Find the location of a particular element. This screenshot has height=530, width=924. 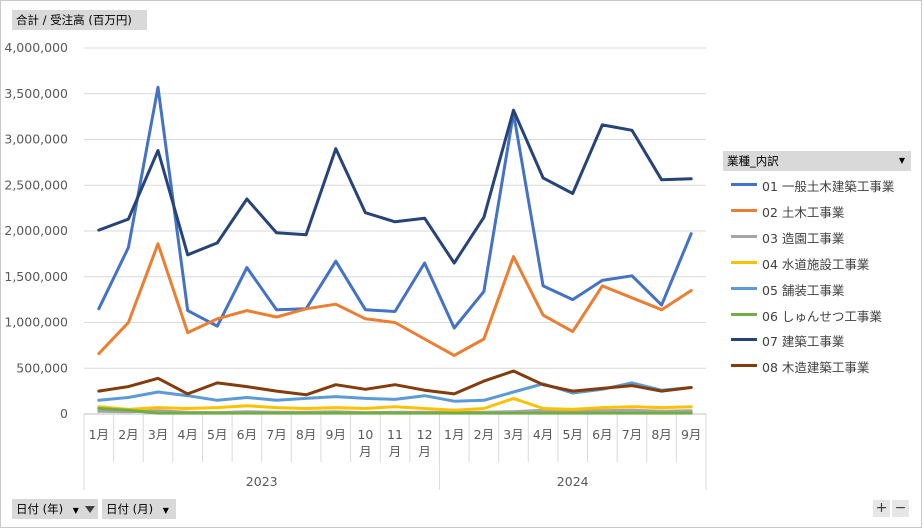

row-field-year-label: 日付 (年) is located at coordinates (40, 509).